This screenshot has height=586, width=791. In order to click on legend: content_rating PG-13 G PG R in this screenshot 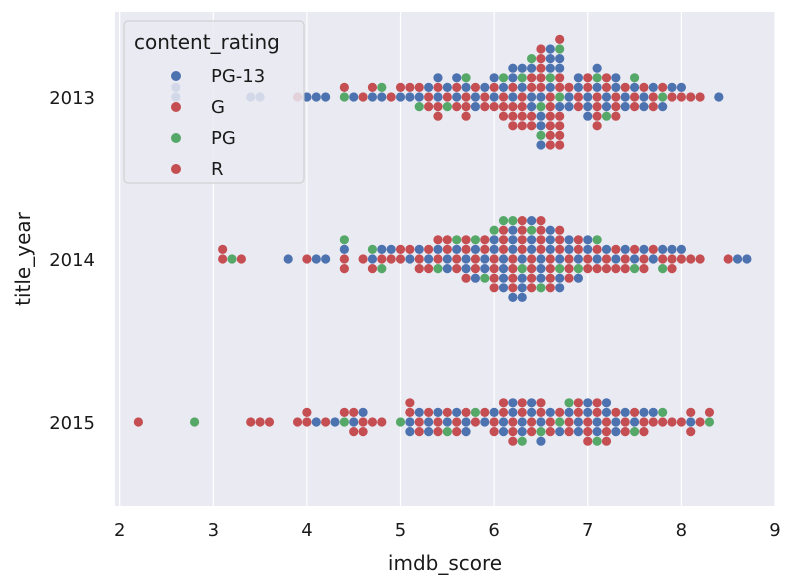, I will do `click(214, 102)`.